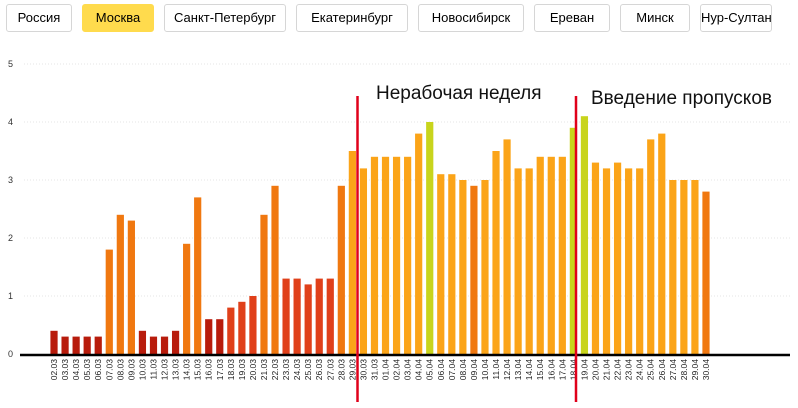  Describe the element at coordinates (198, 275) in the screenshot. I see `bar-15.03` at that location.